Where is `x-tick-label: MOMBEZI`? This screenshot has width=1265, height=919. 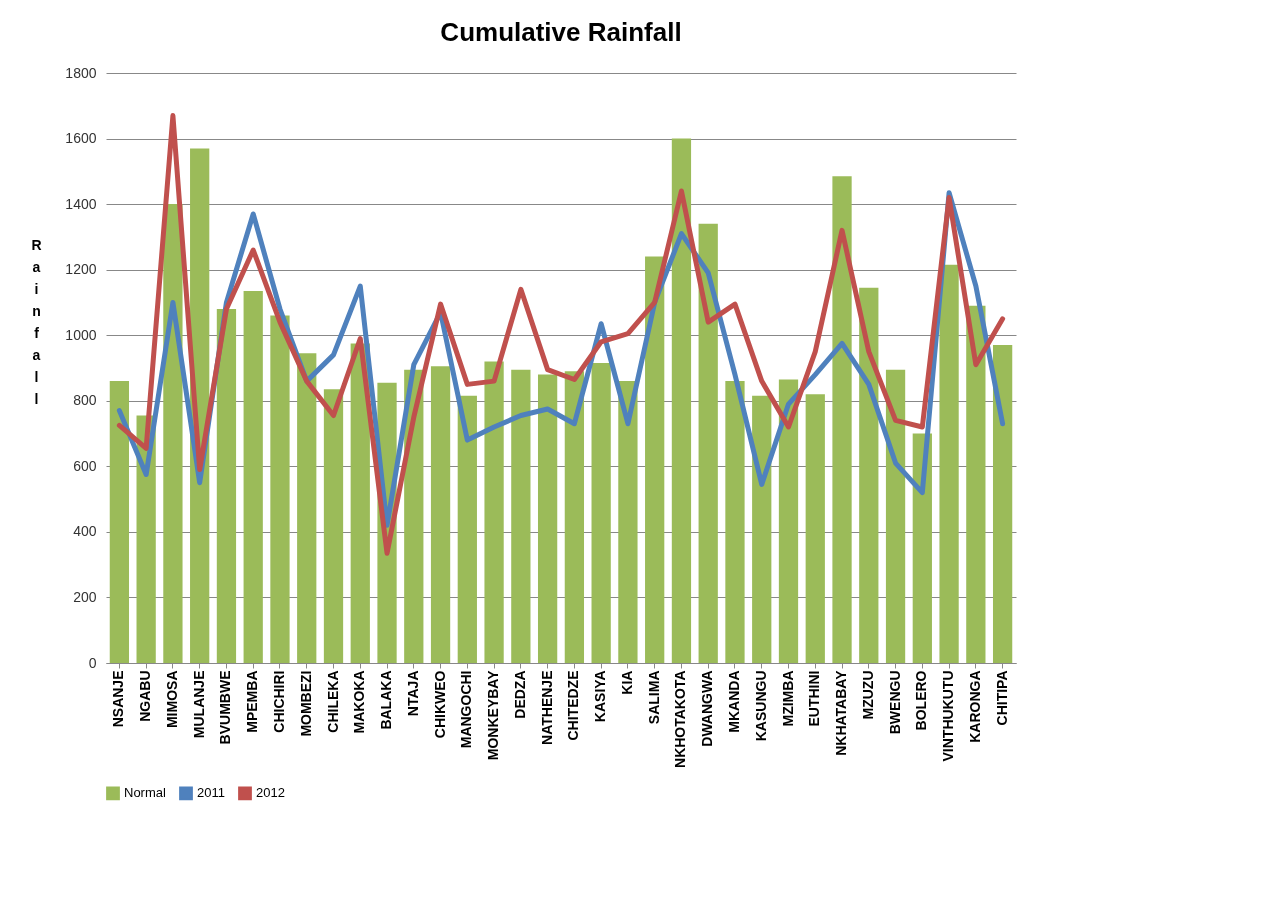 x-tick-label: MOMBEZI is located at coordinates (305, 703).